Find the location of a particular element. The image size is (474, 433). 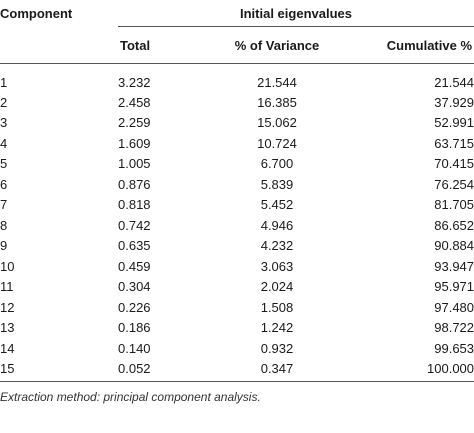

table-row: 4 1.609 10.724 63.715 is located at coordinates (237, 143).